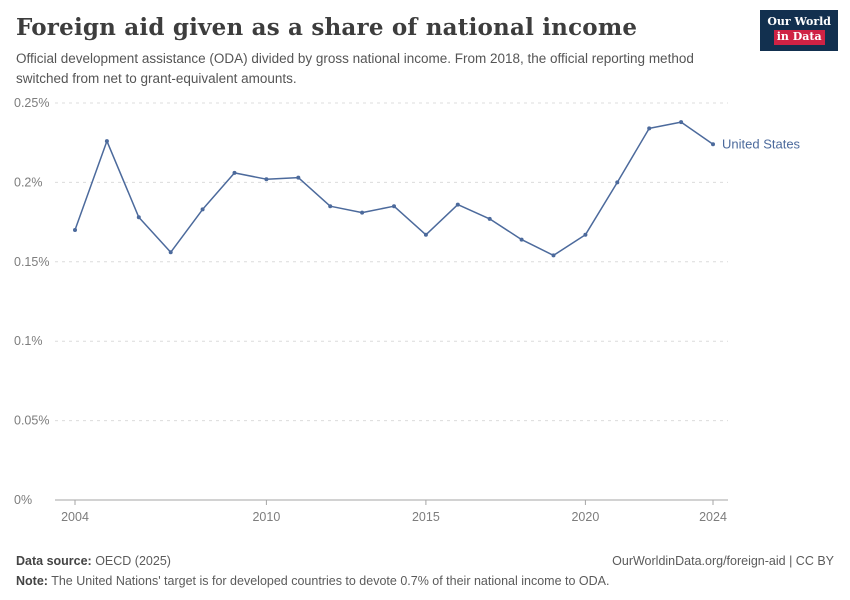 Image resolution: width=850 pixels, height=600 pixels. Describe the element at coordinates (713, 517) in the screenshot. I see `x-axis-label: 2024` at that location.